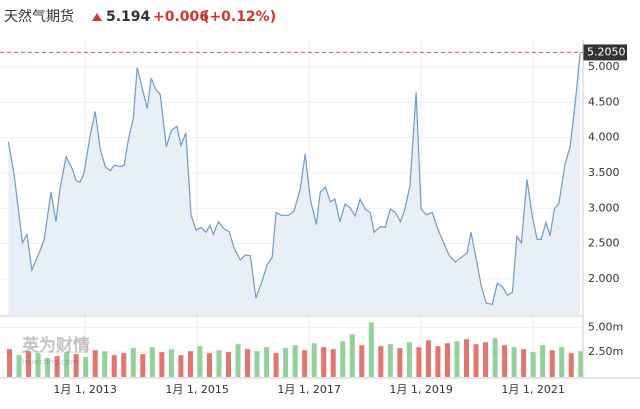 The image size is (640, 409). Describe the element at coordinates (605, 351) in the screenshot. I see `y-tick-label: 2.50m` at that location.